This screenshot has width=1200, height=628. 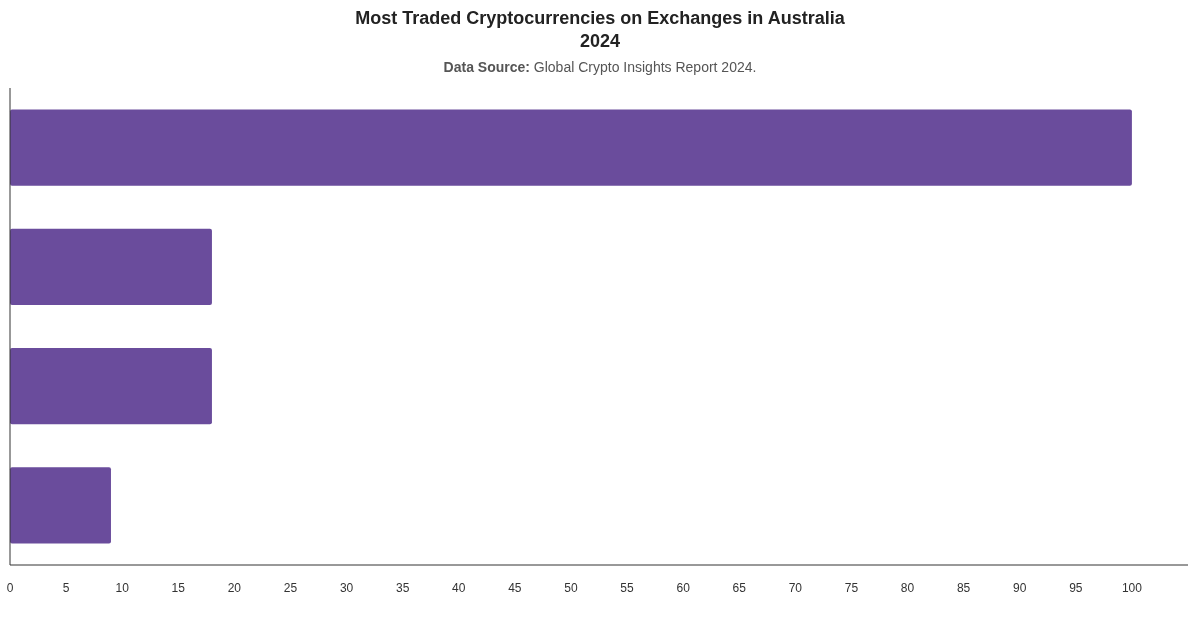 What do you see at coordinates (1076, 588) in the screenshot?
I see `x-tick-label: 95` at bounding box center [1076, 588].